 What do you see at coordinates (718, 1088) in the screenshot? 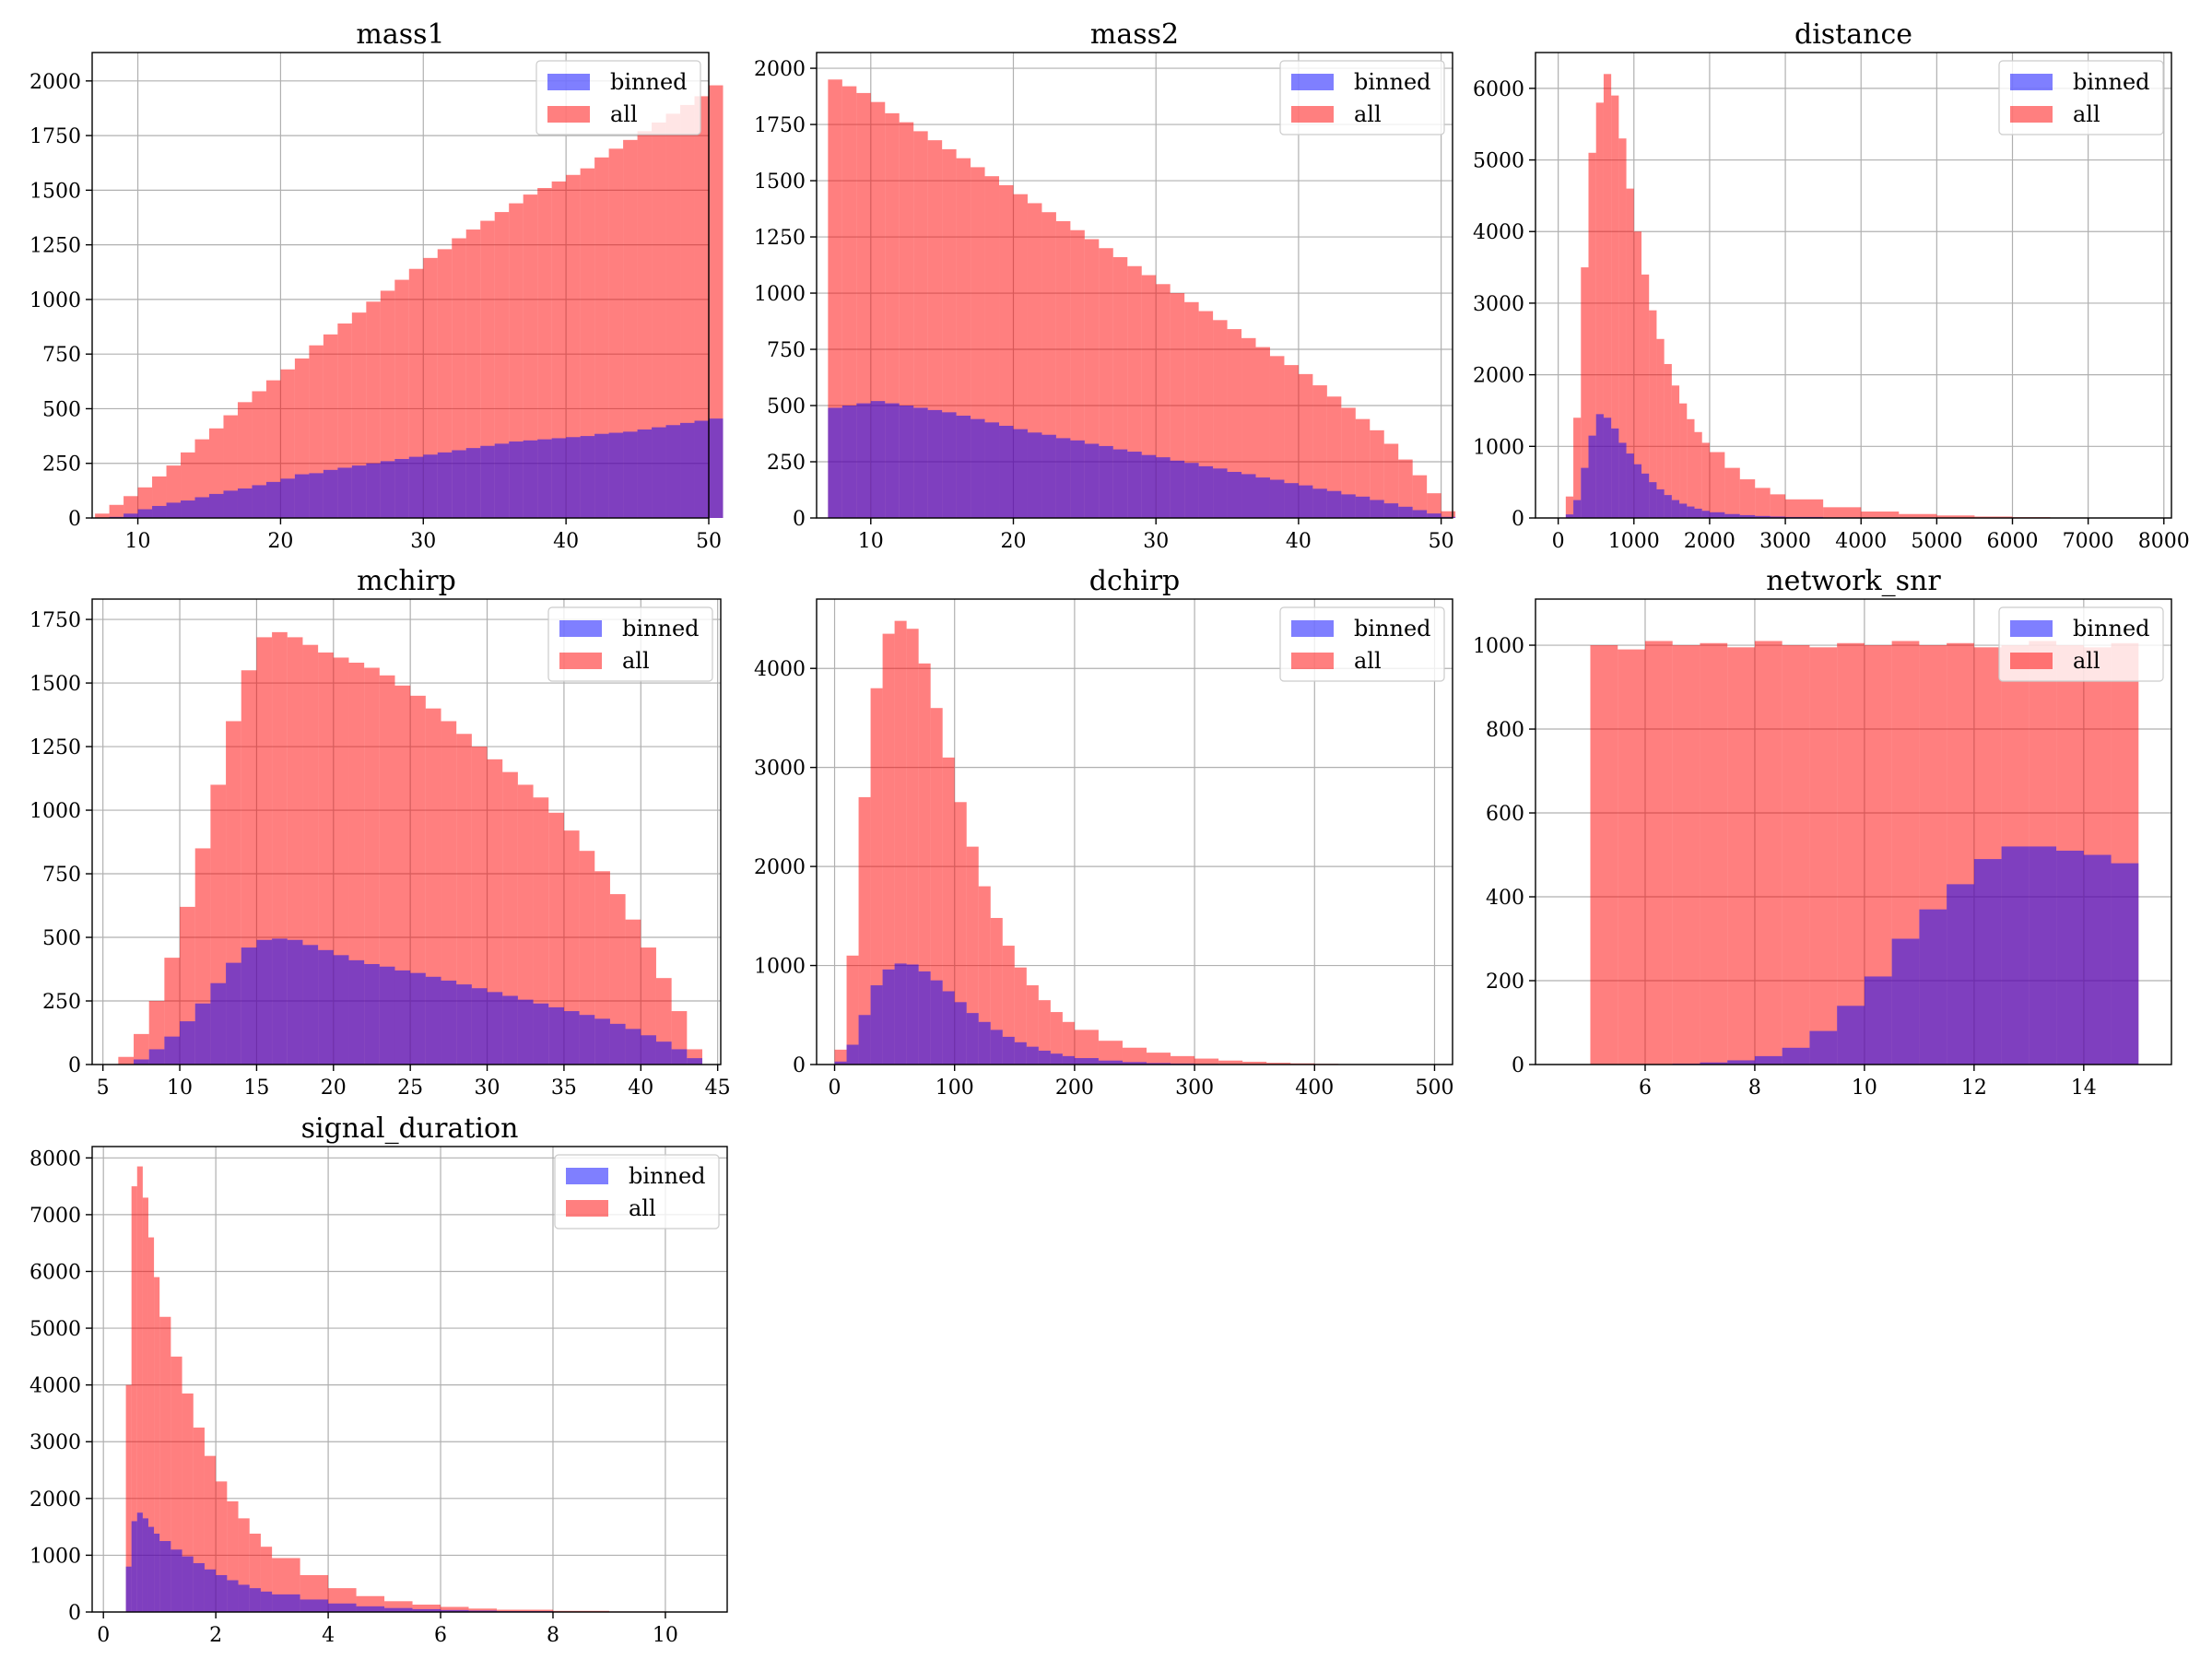
I see `x-tick-label: 45` at bounding box center [718, 1088].